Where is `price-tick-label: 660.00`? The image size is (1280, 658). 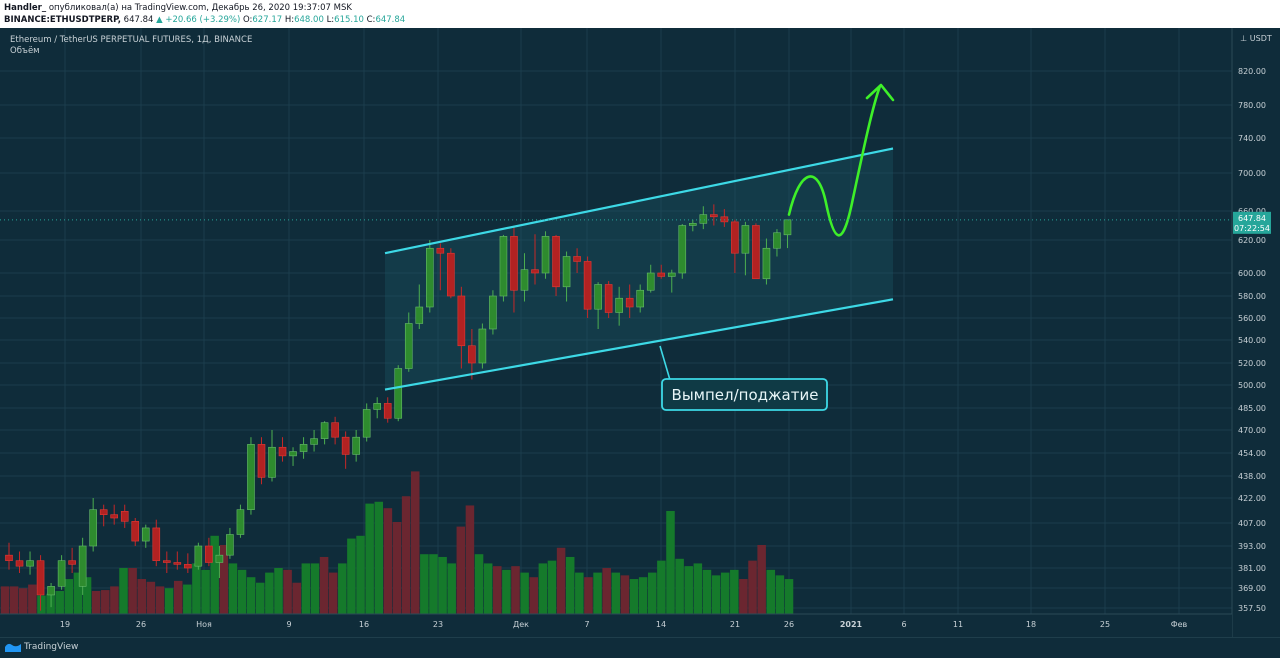 price-tick-label: 660.00 is located at coordinates (1252, 211).